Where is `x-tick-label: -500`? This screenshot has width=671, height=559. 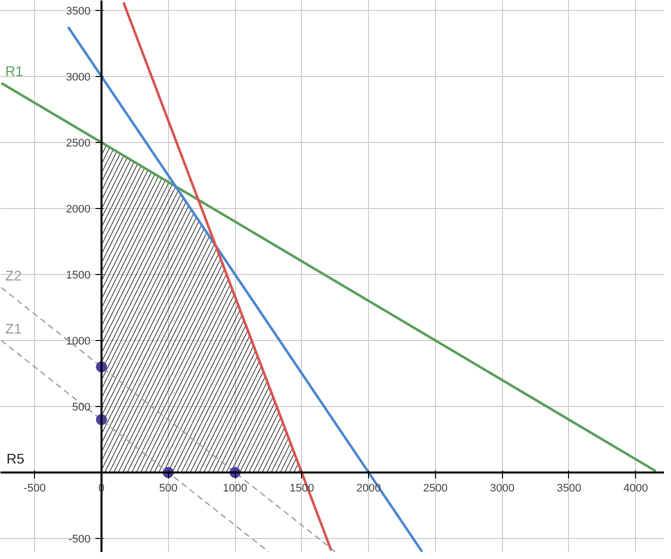
x-tick-label: -500 is located at coordinates (35, 488).